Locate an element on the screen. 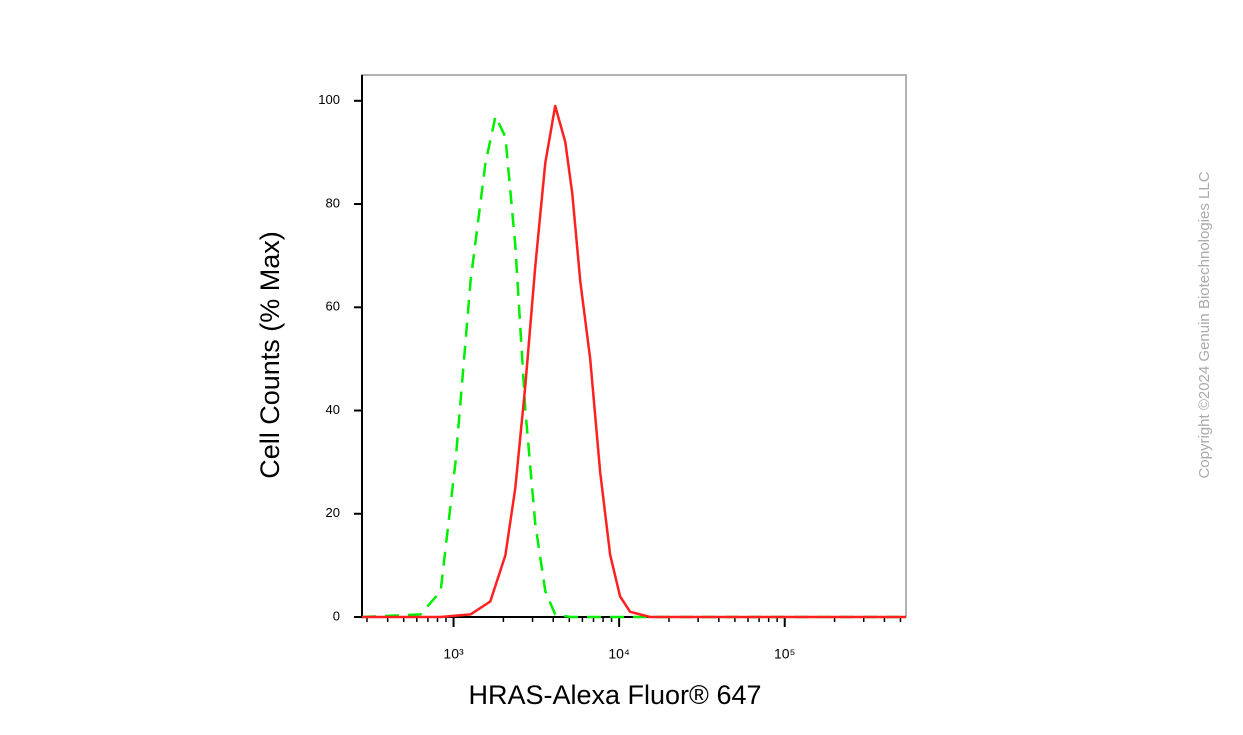  y-axis-label: Cell Counts (% Max) is located at coordinates (270, 355).